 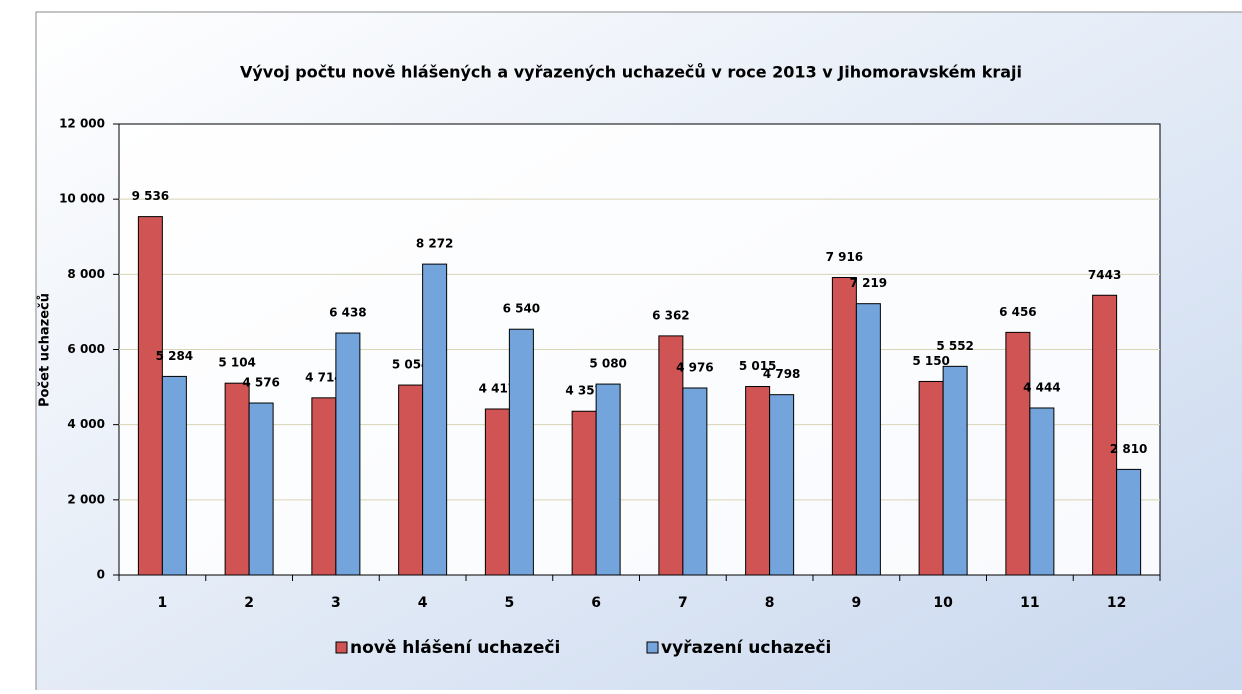 I want to click on data-label: 4 976, so click(x=695, y=367).